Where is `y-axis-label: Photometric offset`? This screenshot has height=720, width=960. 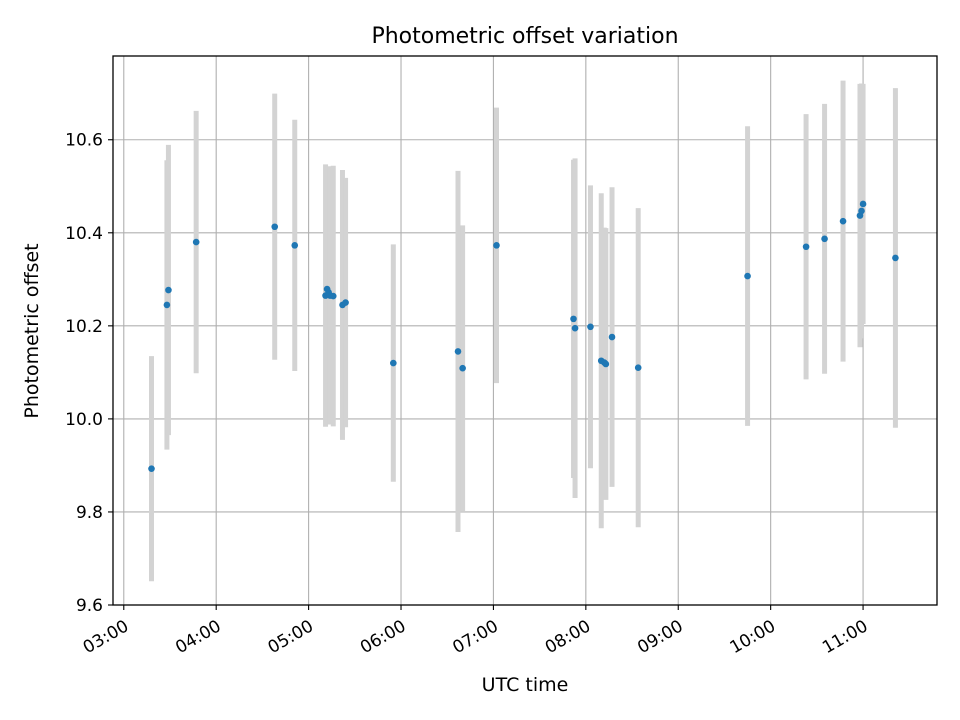 y-axis-label: Photometric offset is located at coordinates (32, 330).